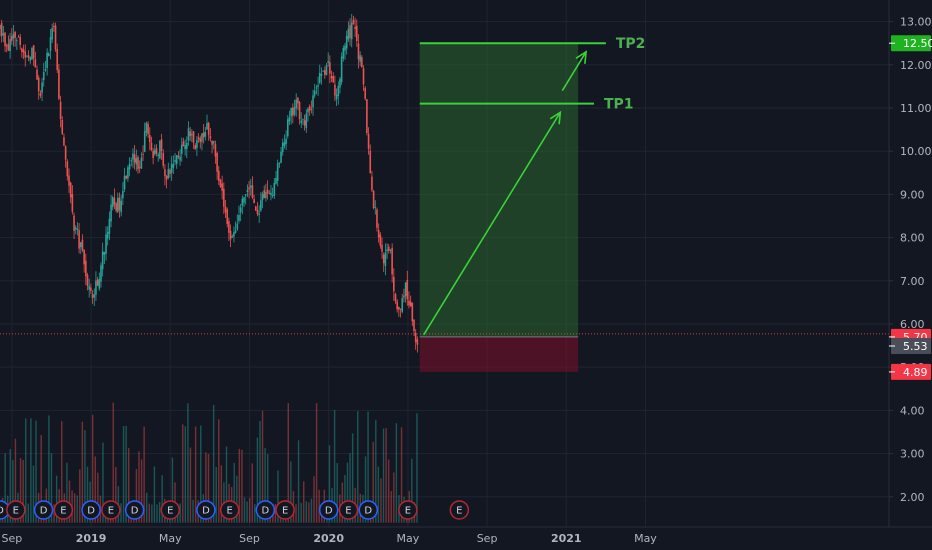 The image size is (932, 550). I want to click on event-markers: DEDEDEDEDEDEDEDEE, so click(235, 510).